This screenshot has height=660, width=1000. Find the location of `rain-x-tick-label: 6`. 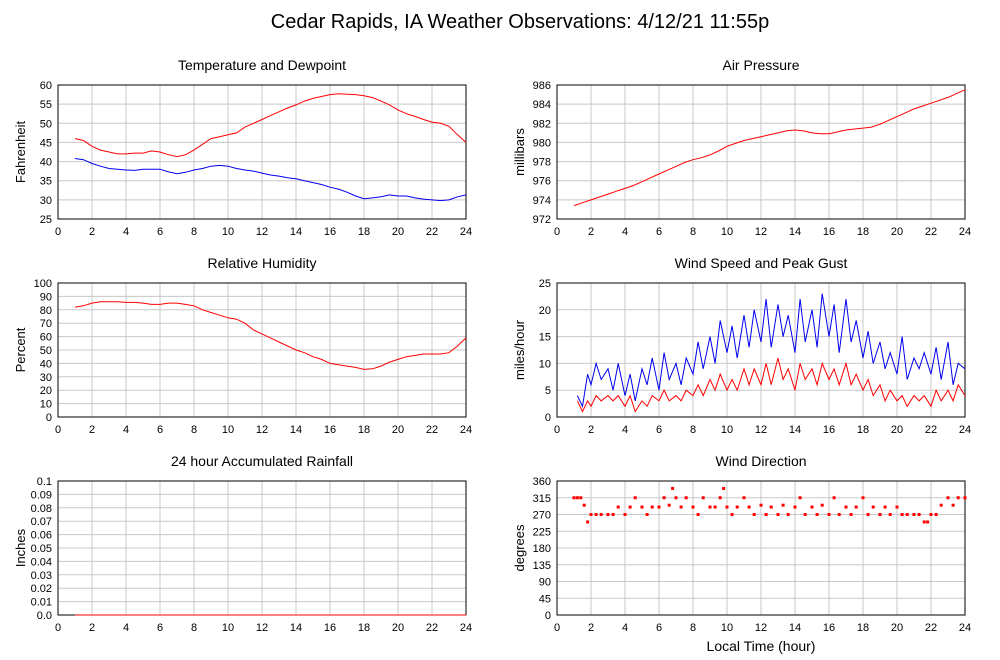

rain-x-tick-label: 6 is located at coordinates (160, 628).